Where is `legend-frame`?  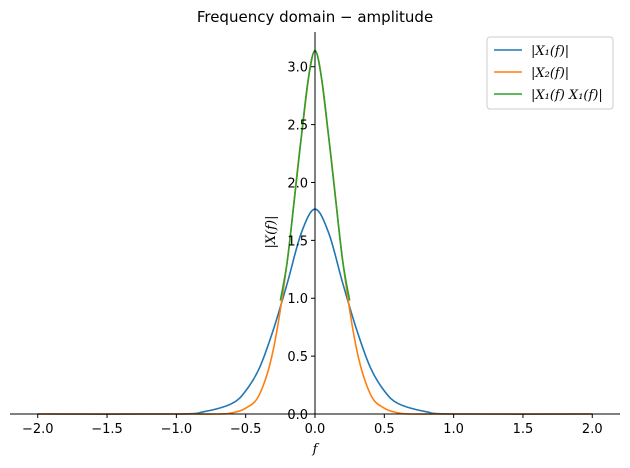
legend-frame is located at coordinates (550, 73).